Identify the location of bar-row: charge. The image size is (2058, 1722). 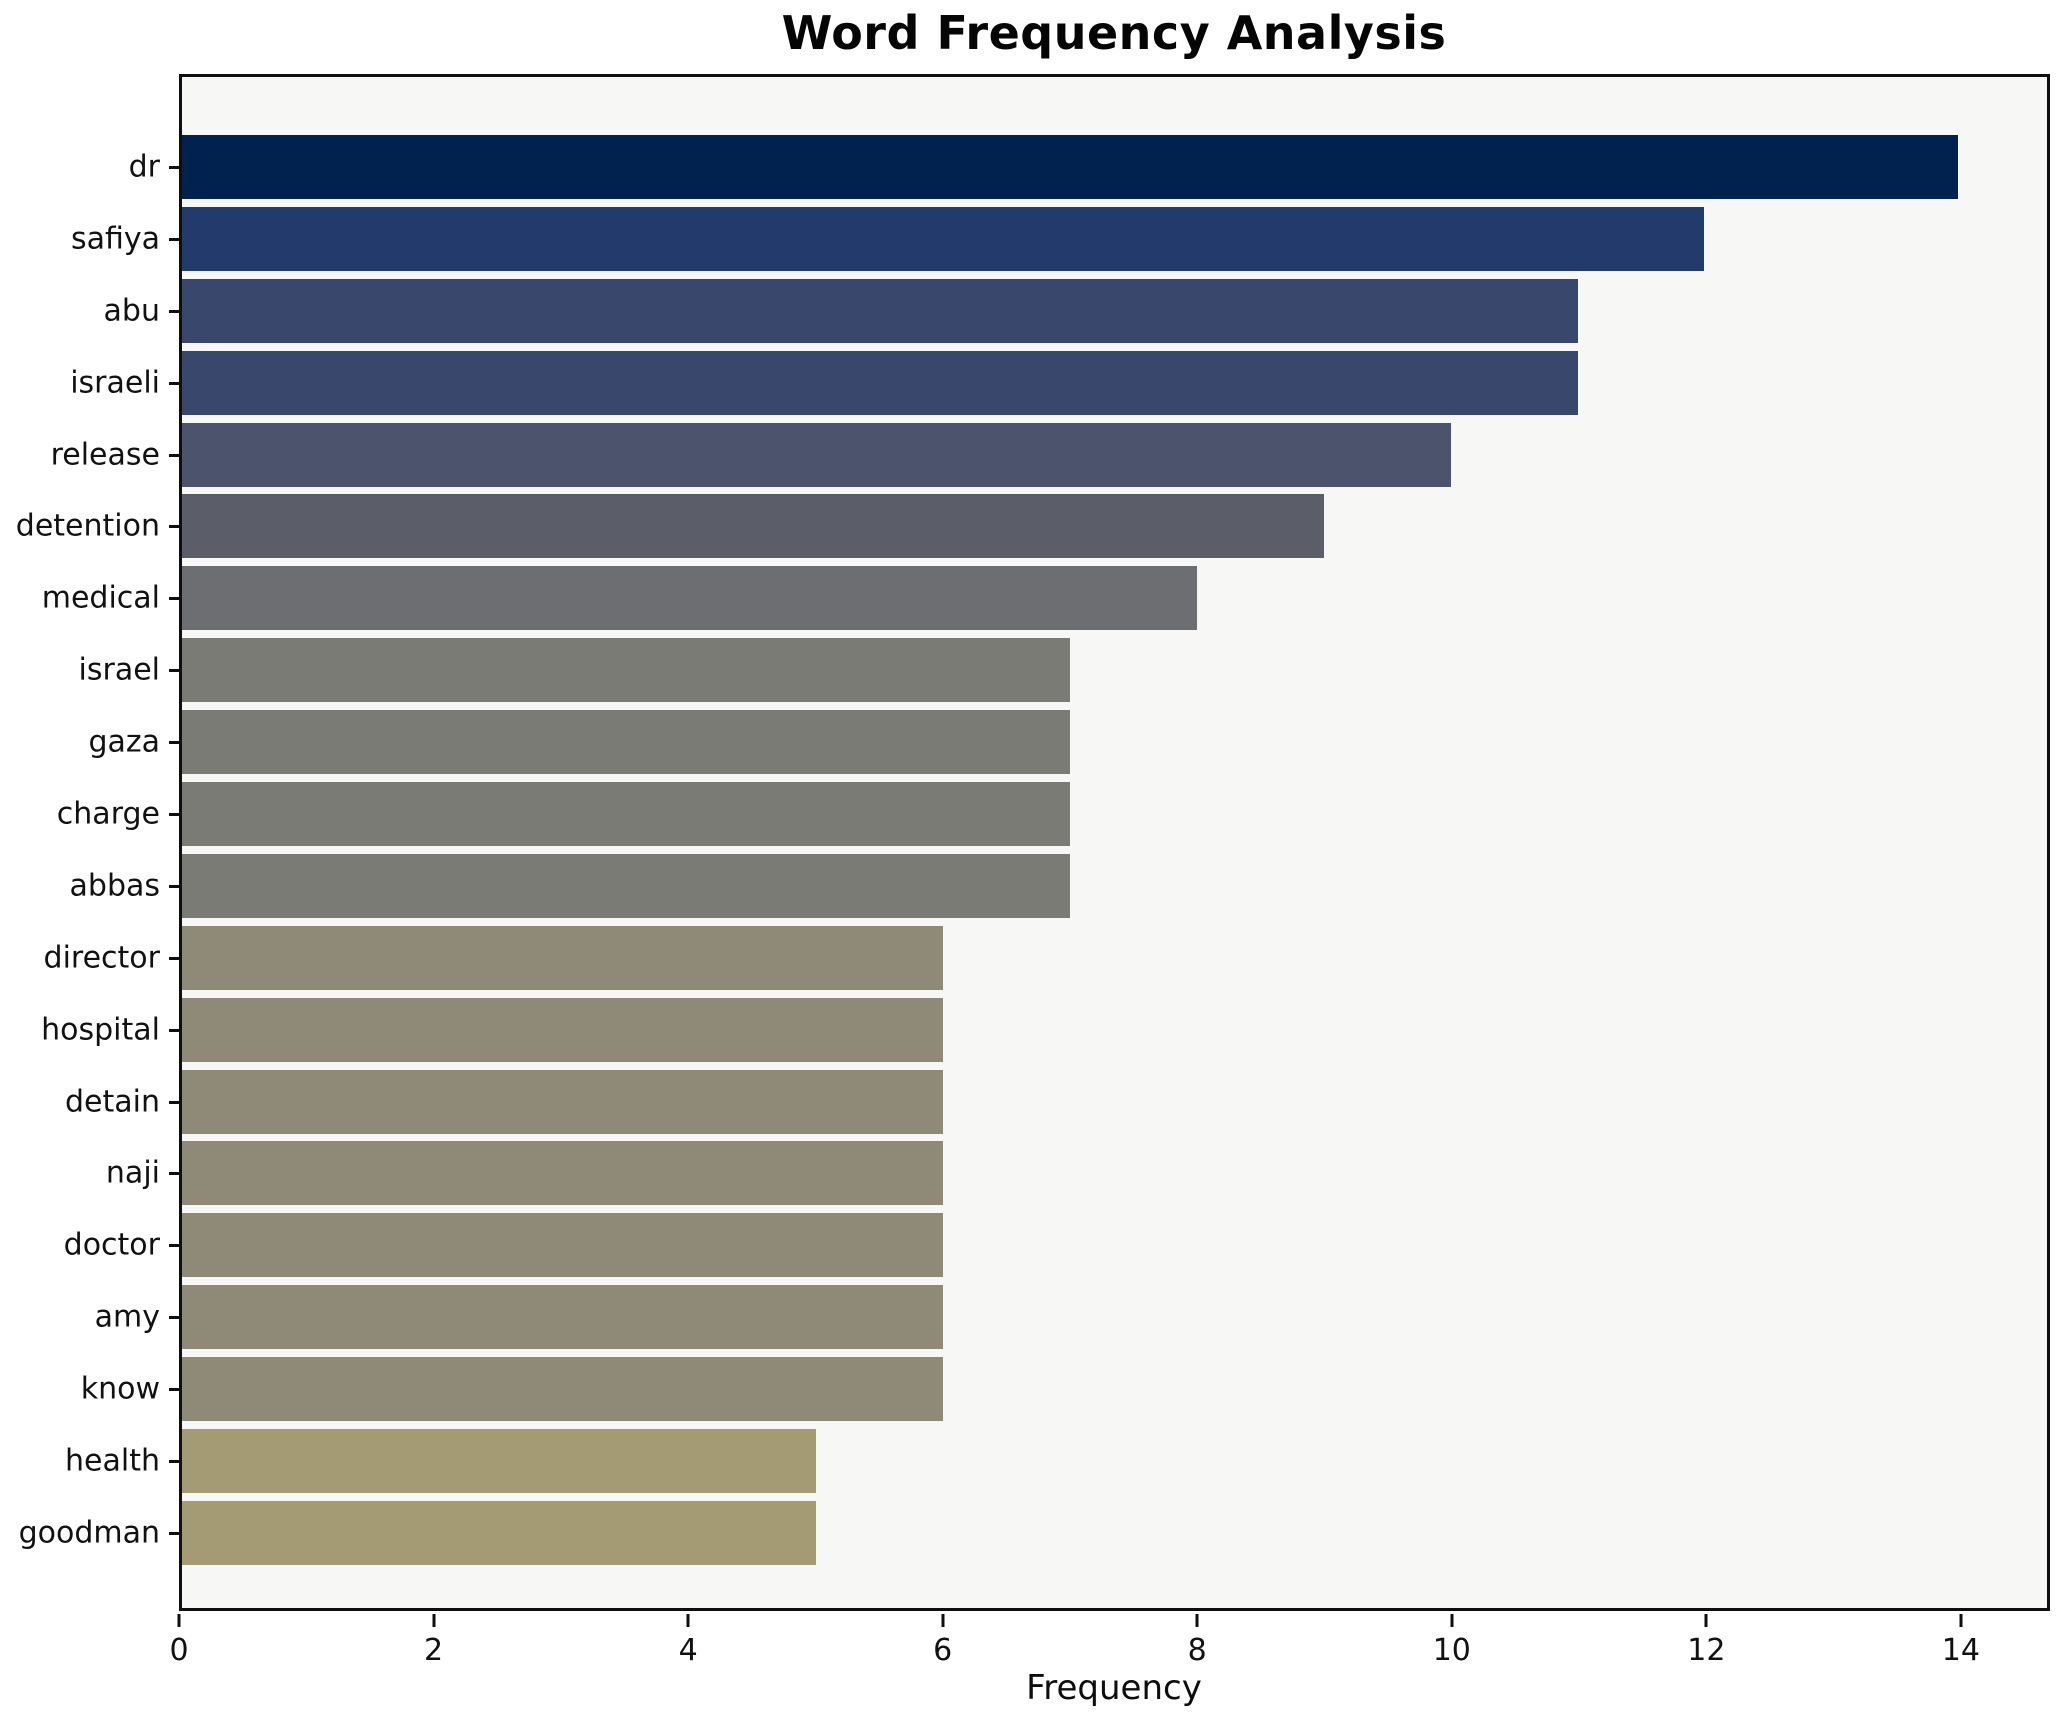
(1052, 814).